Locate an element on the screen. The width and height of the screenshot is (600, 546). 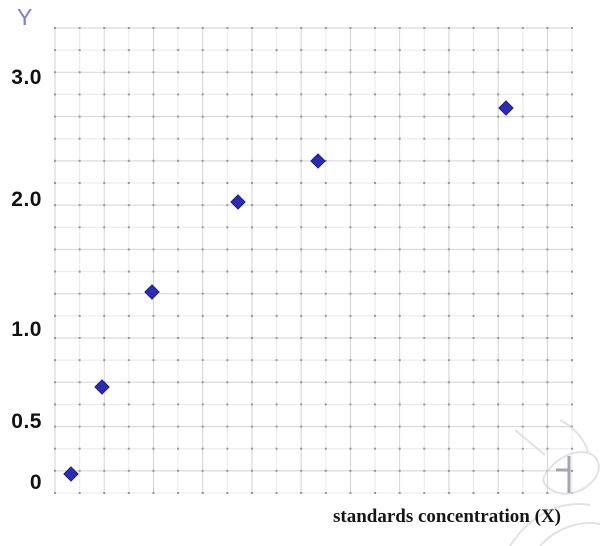
x-axis-title: standards concentration (X) is located at coordinates (447, 516).